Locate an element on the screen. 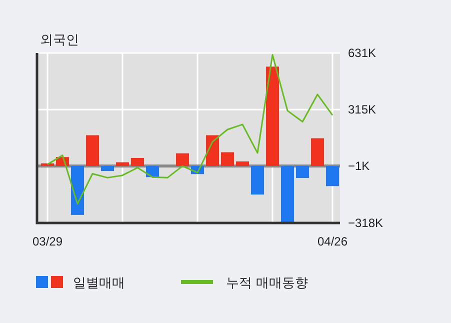 Image resolution: width=451 pixels, height=323 pixels. x-tick-label: 03/29 is located at coordinates (47, 241).